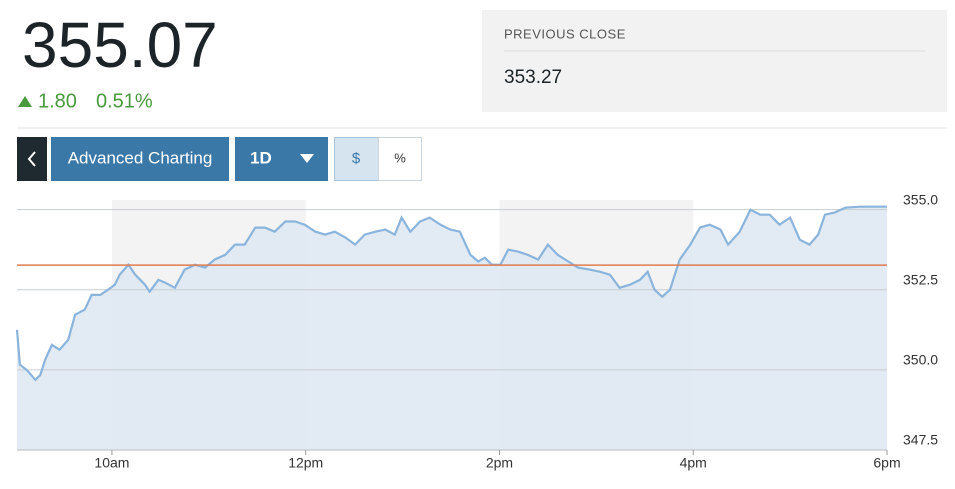 This screenshot has height=489, width=955. I want to click on advanced-charting-button: Advanced Charting, so click(140, 159).